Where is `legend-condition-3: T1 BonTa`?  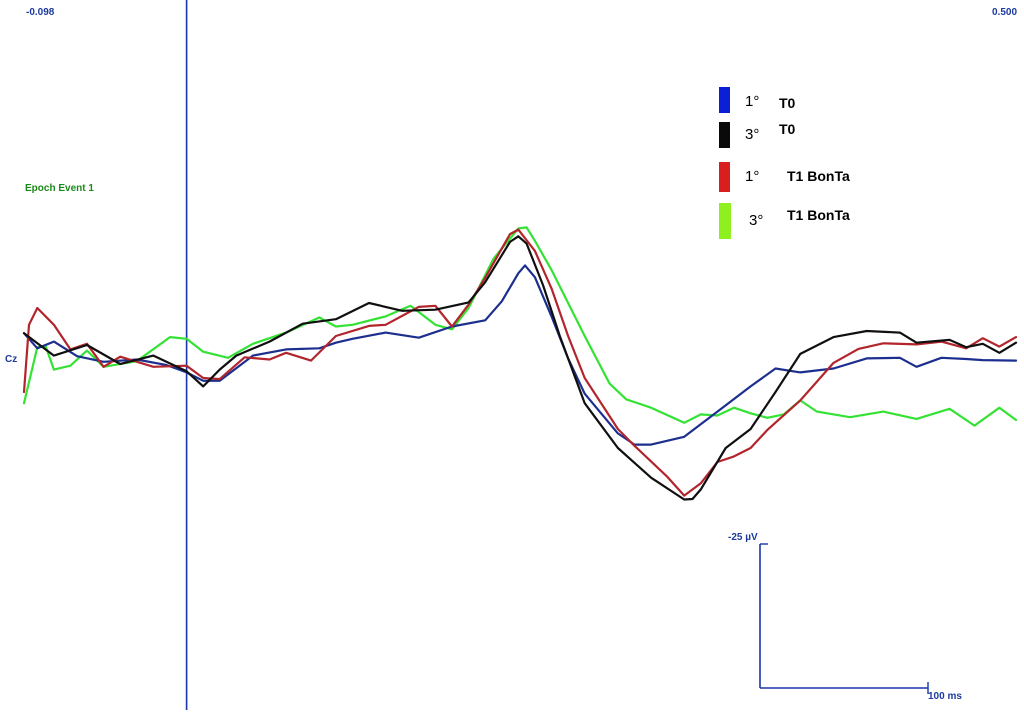
legend-condition-3: T1 BonTa is located at coordinates (818, 176).